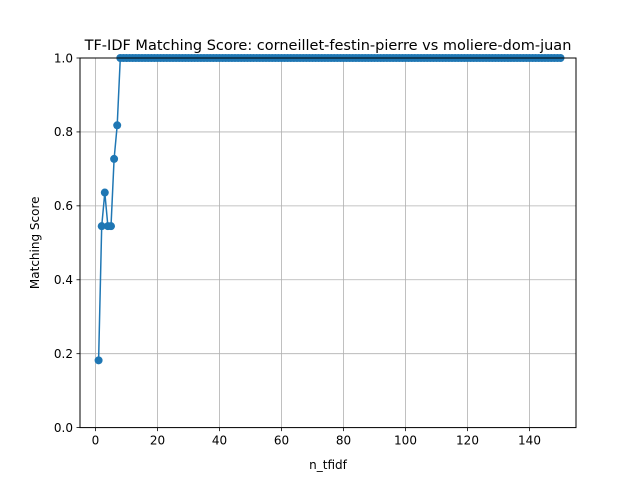 This screenshot has width=640, height=484. I want to click on y-tick-label: 0.0, so click(63, 428).